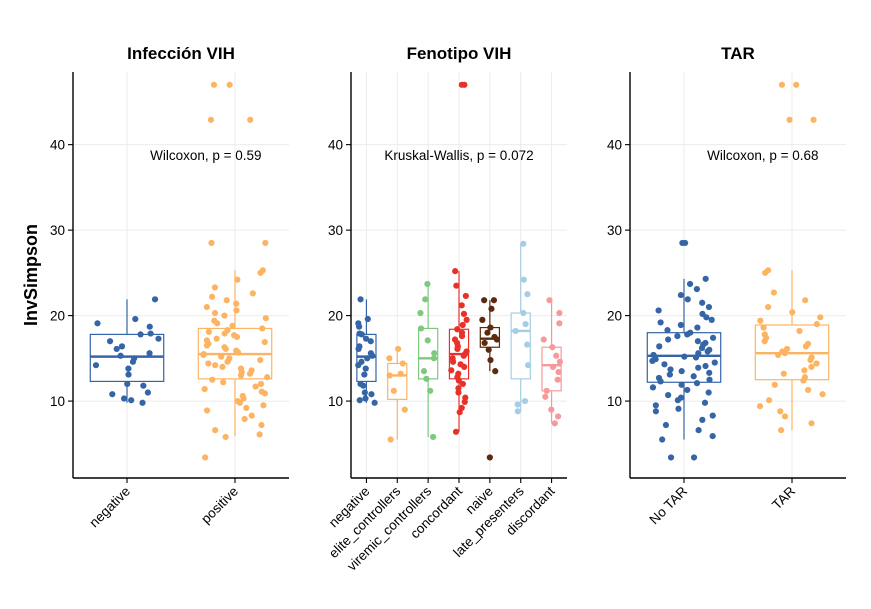 The image size is (871, 609). Describe the element at coordinates (522, 327) in the screenshot. I see `points-late-presenters` at that location.